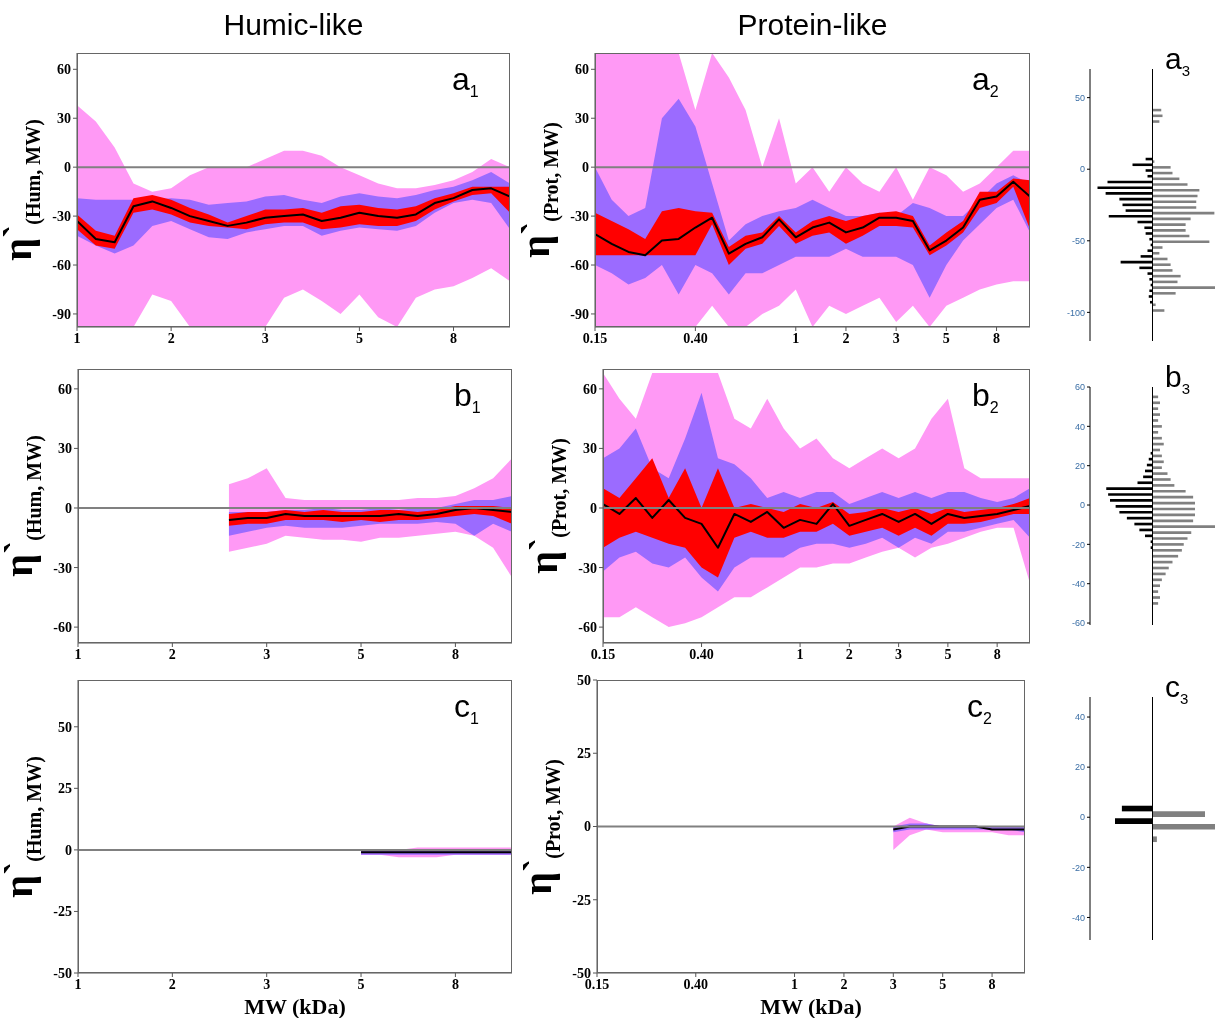 The height and width of the screenshot is (1018, 1219). What do you see at coordinates (465, 81) in the screenshot?
I see `annotation: a$_{1}$` at bounding box center [465, 81].